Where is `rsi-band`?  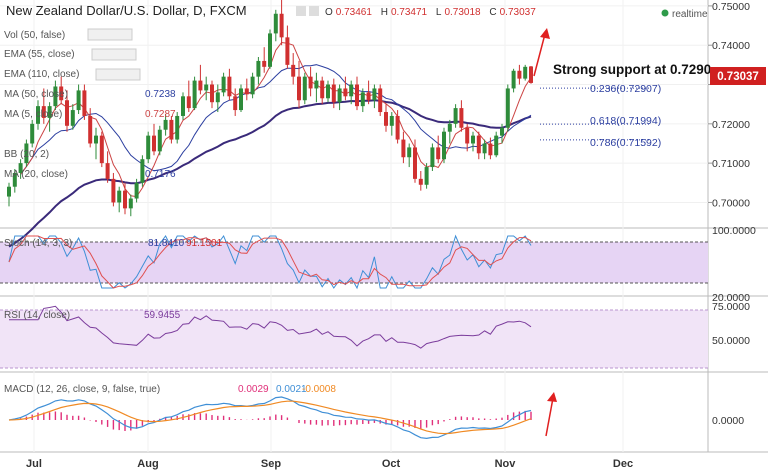 rsi-band is located at coordinates (354, 339).